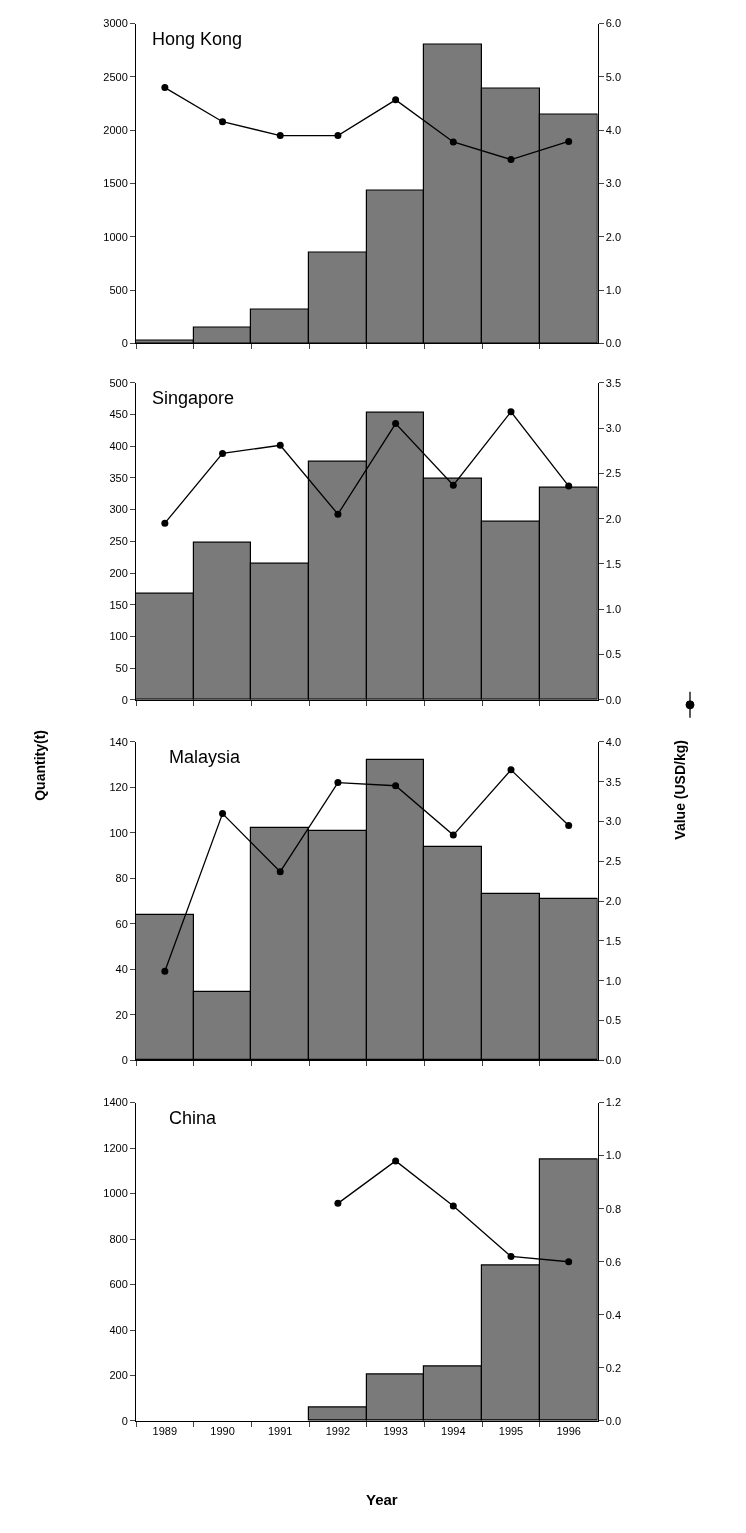 This screenshot has height=1533, width=746. I want to click on y-tick-label: 2000, so click(115, 130).